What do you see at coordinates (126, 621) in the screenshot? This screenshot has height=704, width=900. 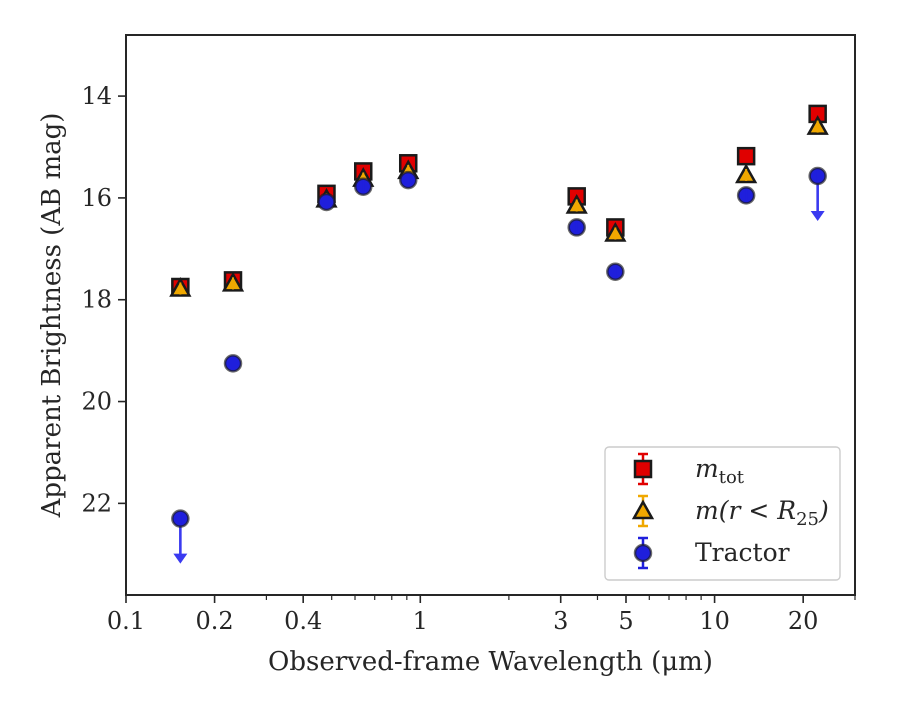 I see `x-tick-label: 0.1` at bounding box center [126, 621].